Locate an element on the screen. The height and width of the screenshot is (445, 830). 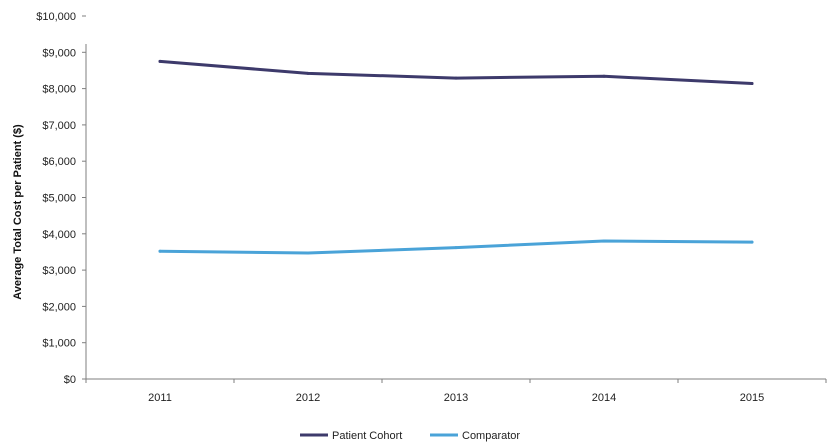
legend-label: Comparator is located at coordinates (491, 436).